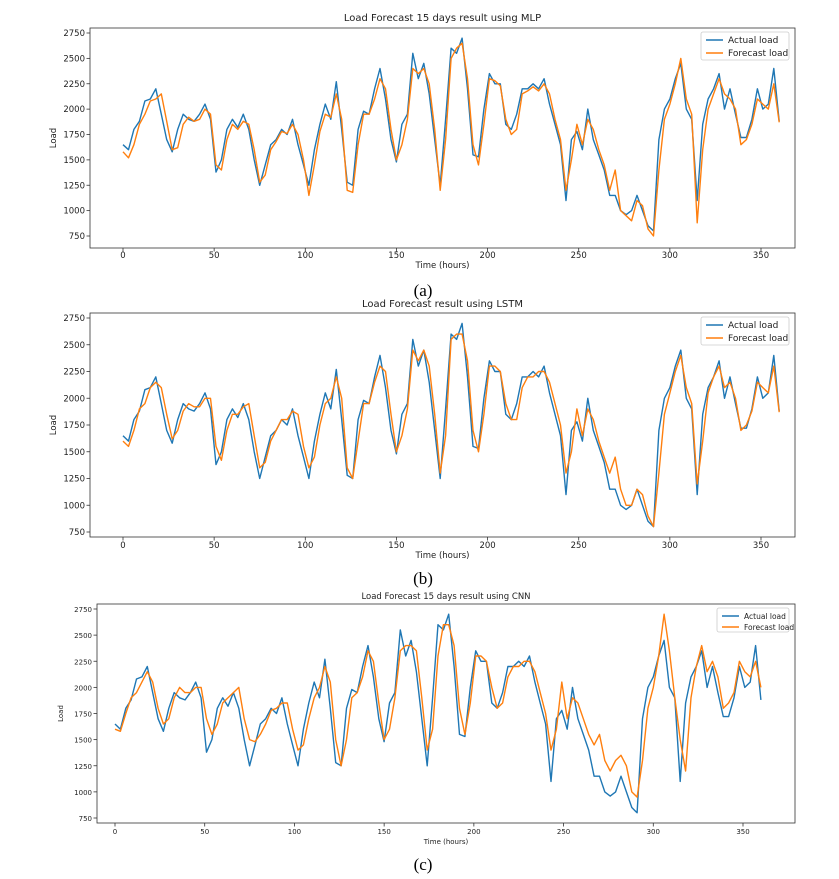 The height and width of the screenshot is (879, 839). What do you see at coordinates (442, 304) in the screenshot?
I see `chart-title: Load Forecast result using LSTM` at bounding box center [442, 304].